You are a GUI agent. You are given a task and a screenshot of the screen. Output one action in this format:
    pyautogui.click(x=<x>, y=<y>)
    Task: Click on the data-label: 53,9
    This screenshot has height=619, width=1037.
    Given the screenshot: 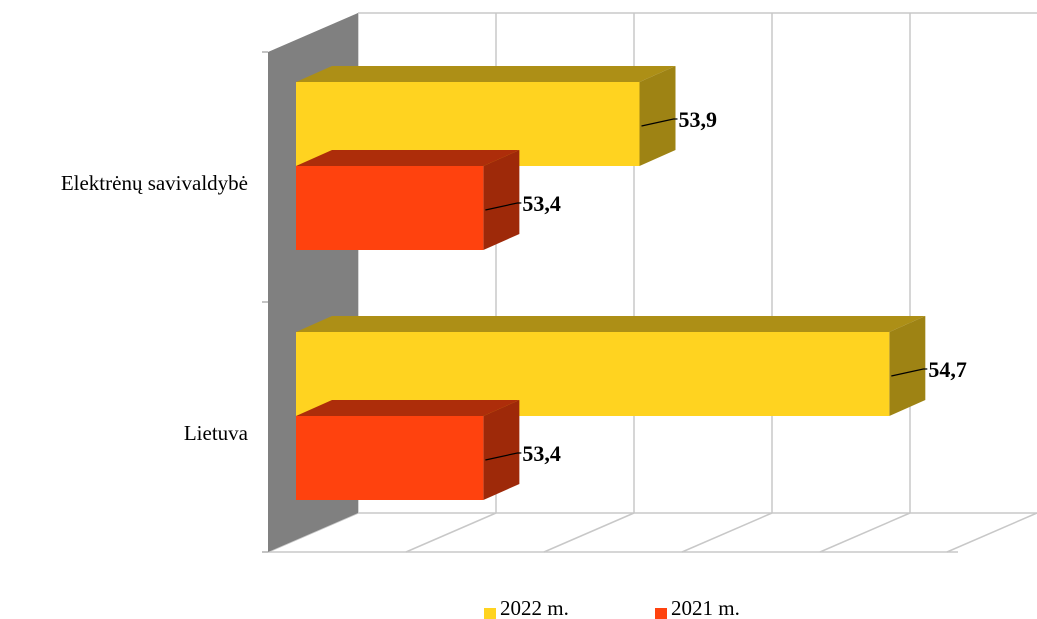 What is the action you would take?
    pyautogui.click(x=698, y=119)
    